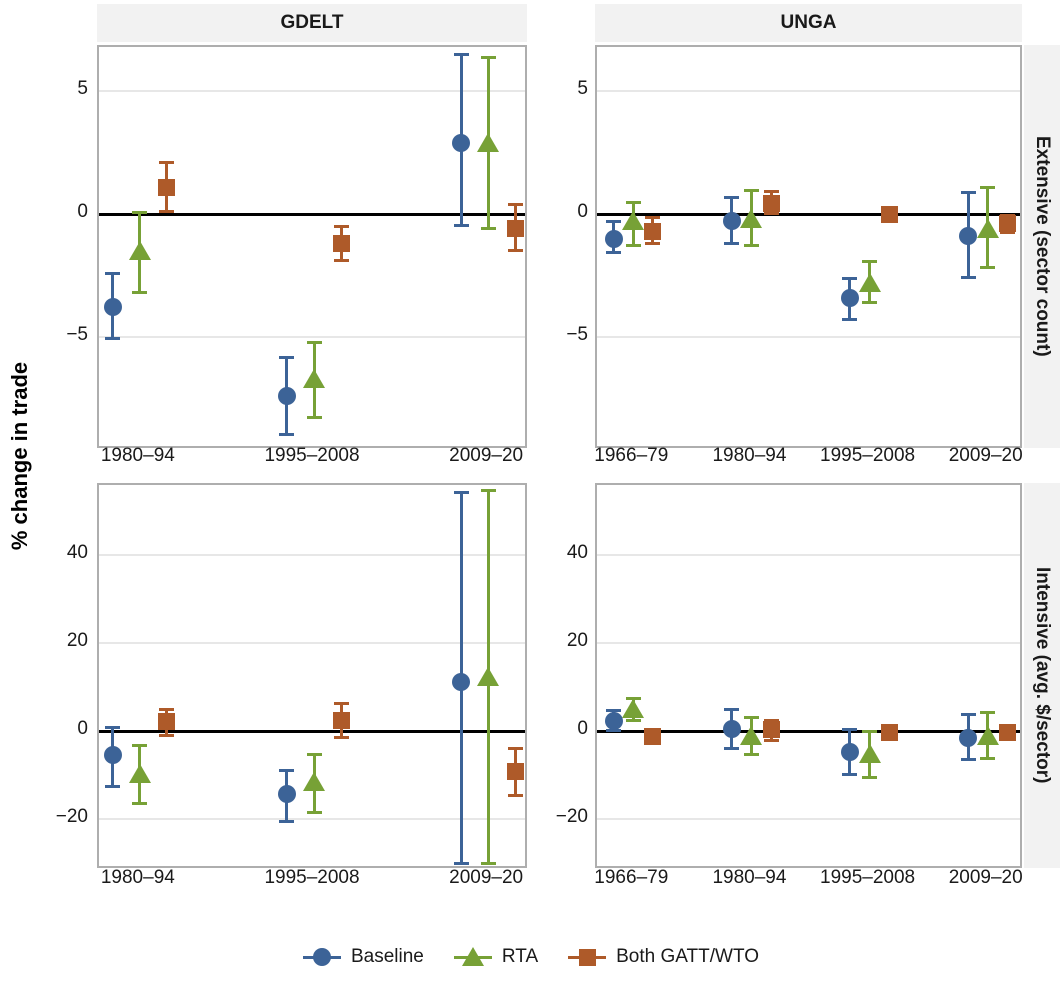  Describe the element at coordinates (587, 957) in the screenshot. I see `legend-marker-square` at that location.